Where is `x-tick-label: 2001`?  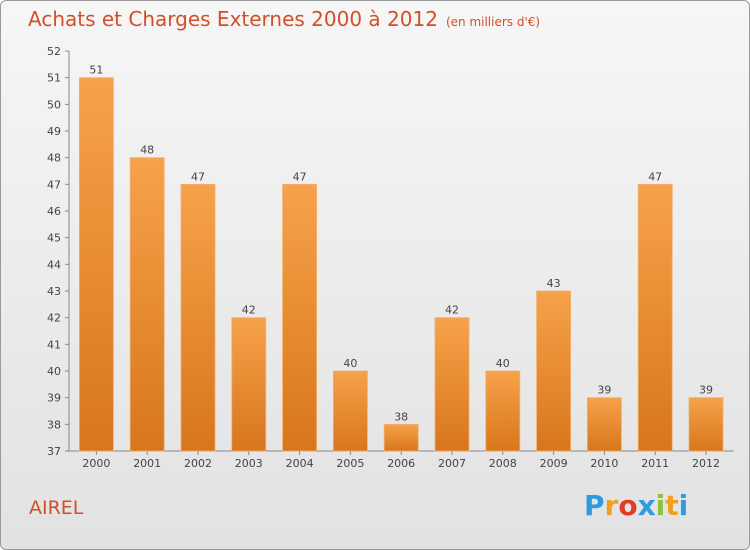
x-tick-label: 2001 is located at coordinates (147, 463).